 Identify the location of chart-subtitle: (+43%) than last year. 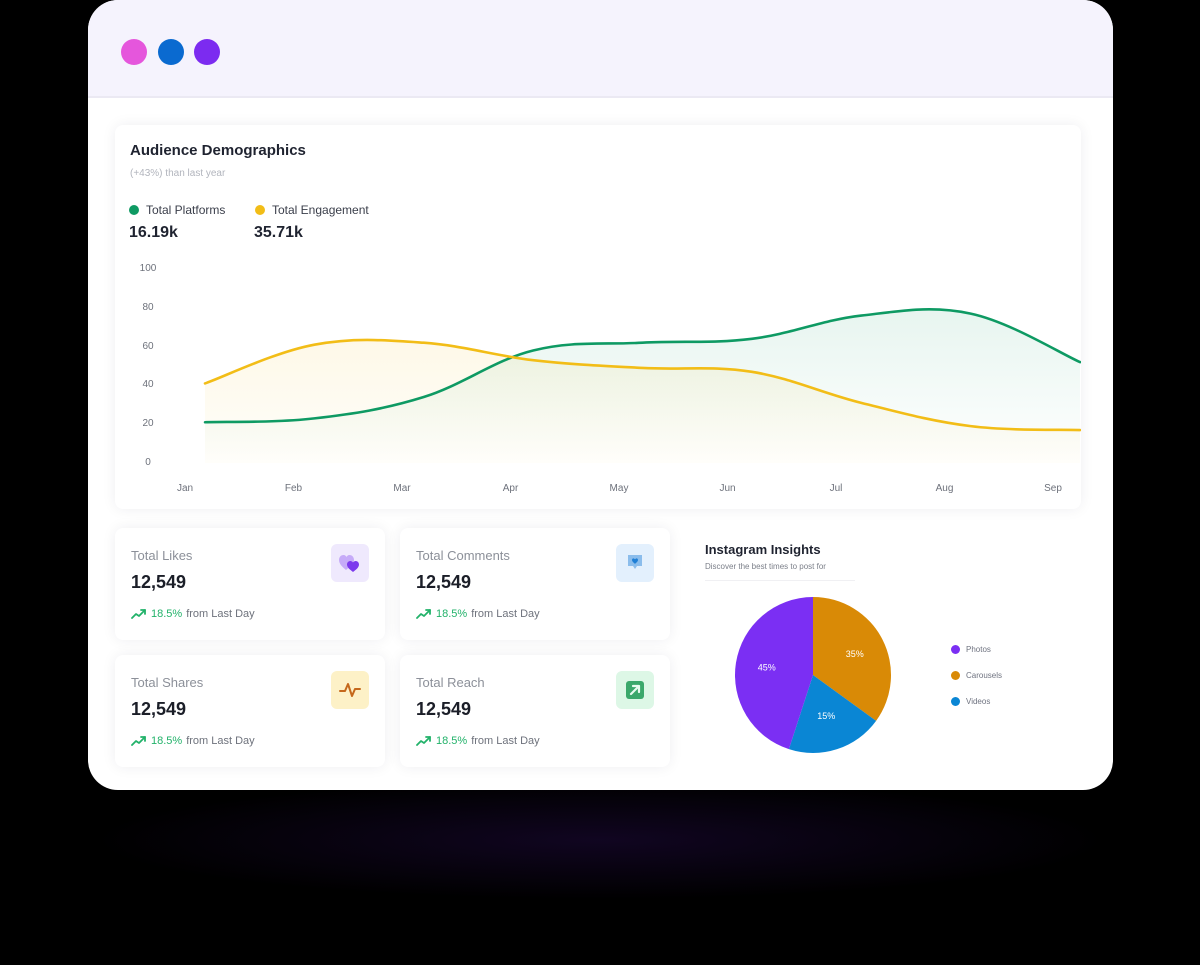
(178, 173).